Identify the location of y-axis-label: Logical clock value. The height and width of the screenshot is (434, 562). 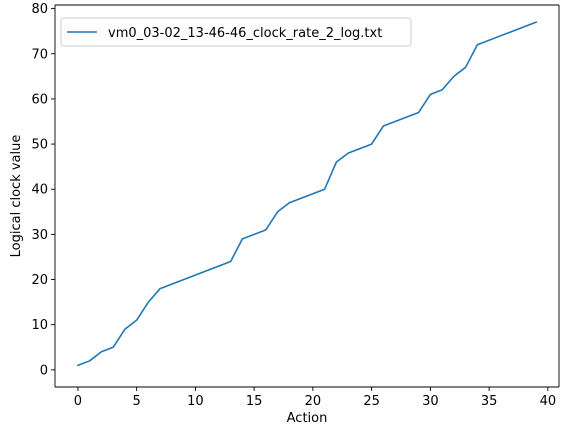
(16, 196).